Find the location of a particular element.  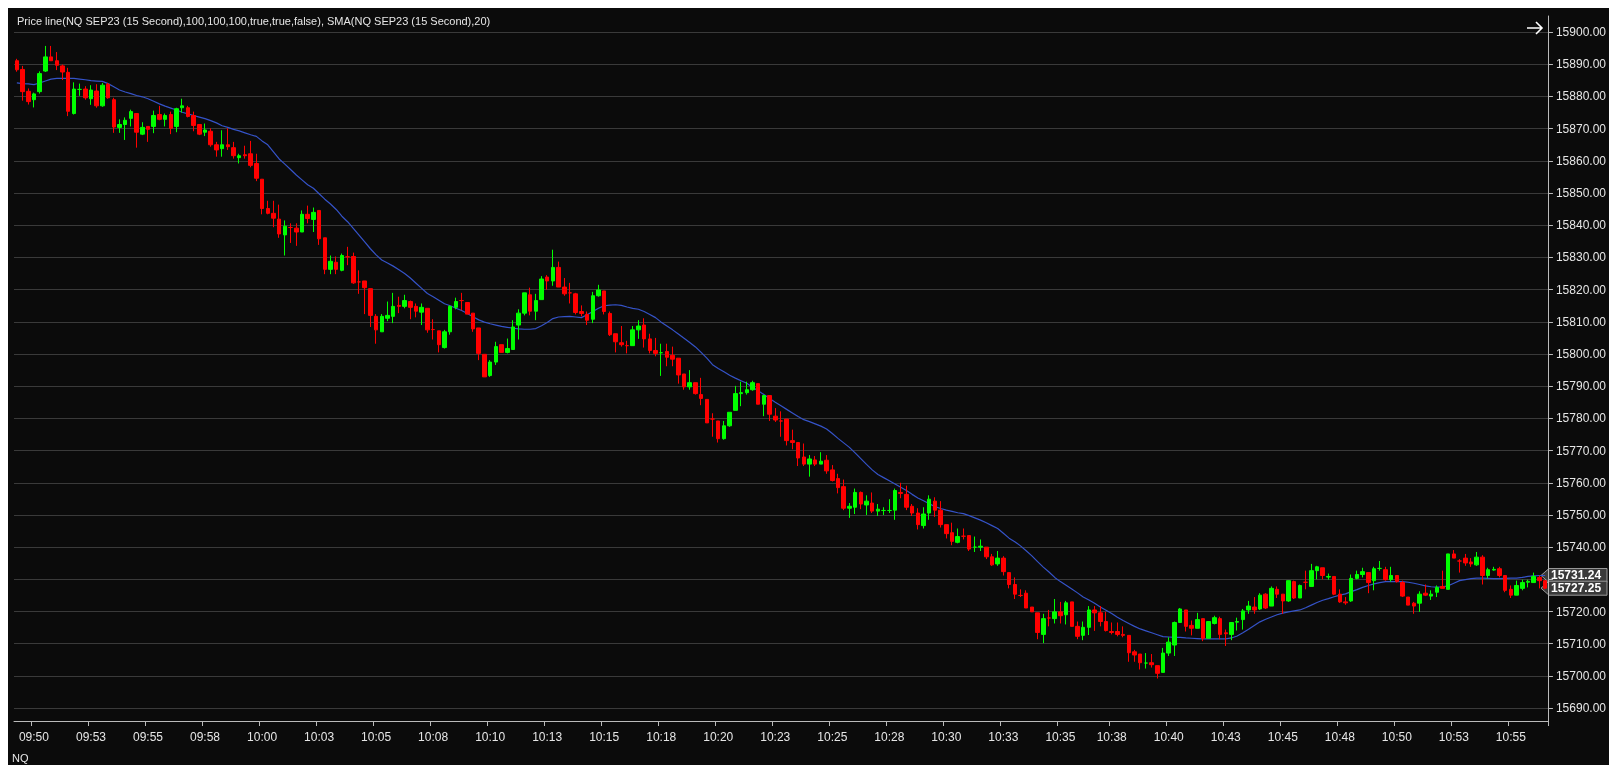

y-tick-label: 15750.00 is located at coordinates (1581, 514).